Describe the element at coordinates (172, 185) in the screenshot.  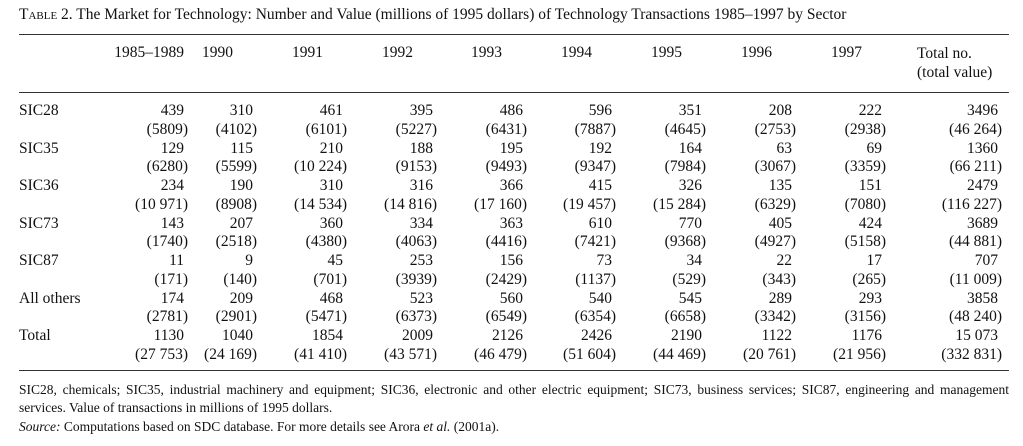
I see `count-cell: 234` at that location.